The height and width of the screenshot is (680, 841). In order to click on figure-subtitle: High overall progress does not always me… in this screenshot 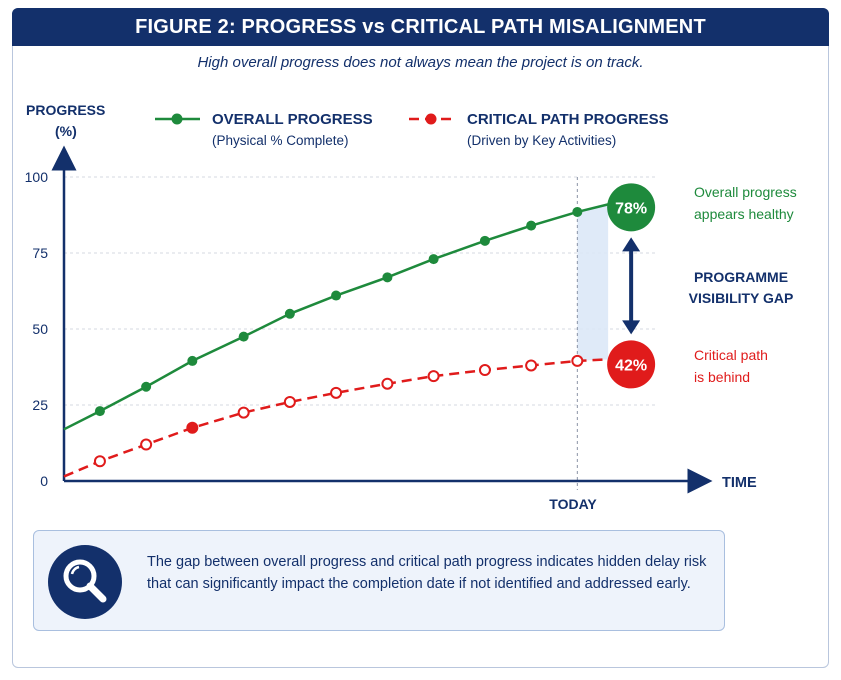, I will do `click(420, 62)`.